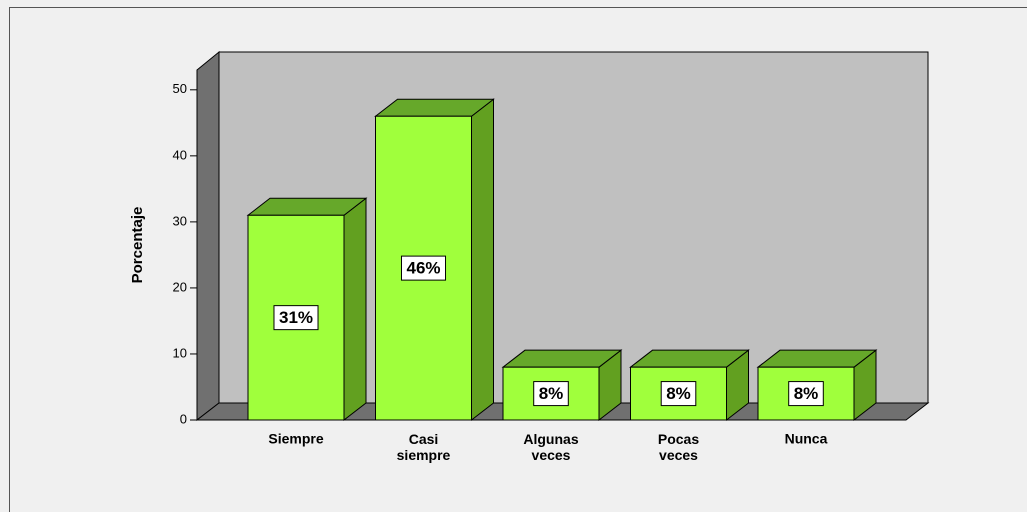 The width and height of the screenshot is (1027, 512). Describe the element at coordinates (180, 220) in the screenshot. I see `y-tick-label: 30` at that location.